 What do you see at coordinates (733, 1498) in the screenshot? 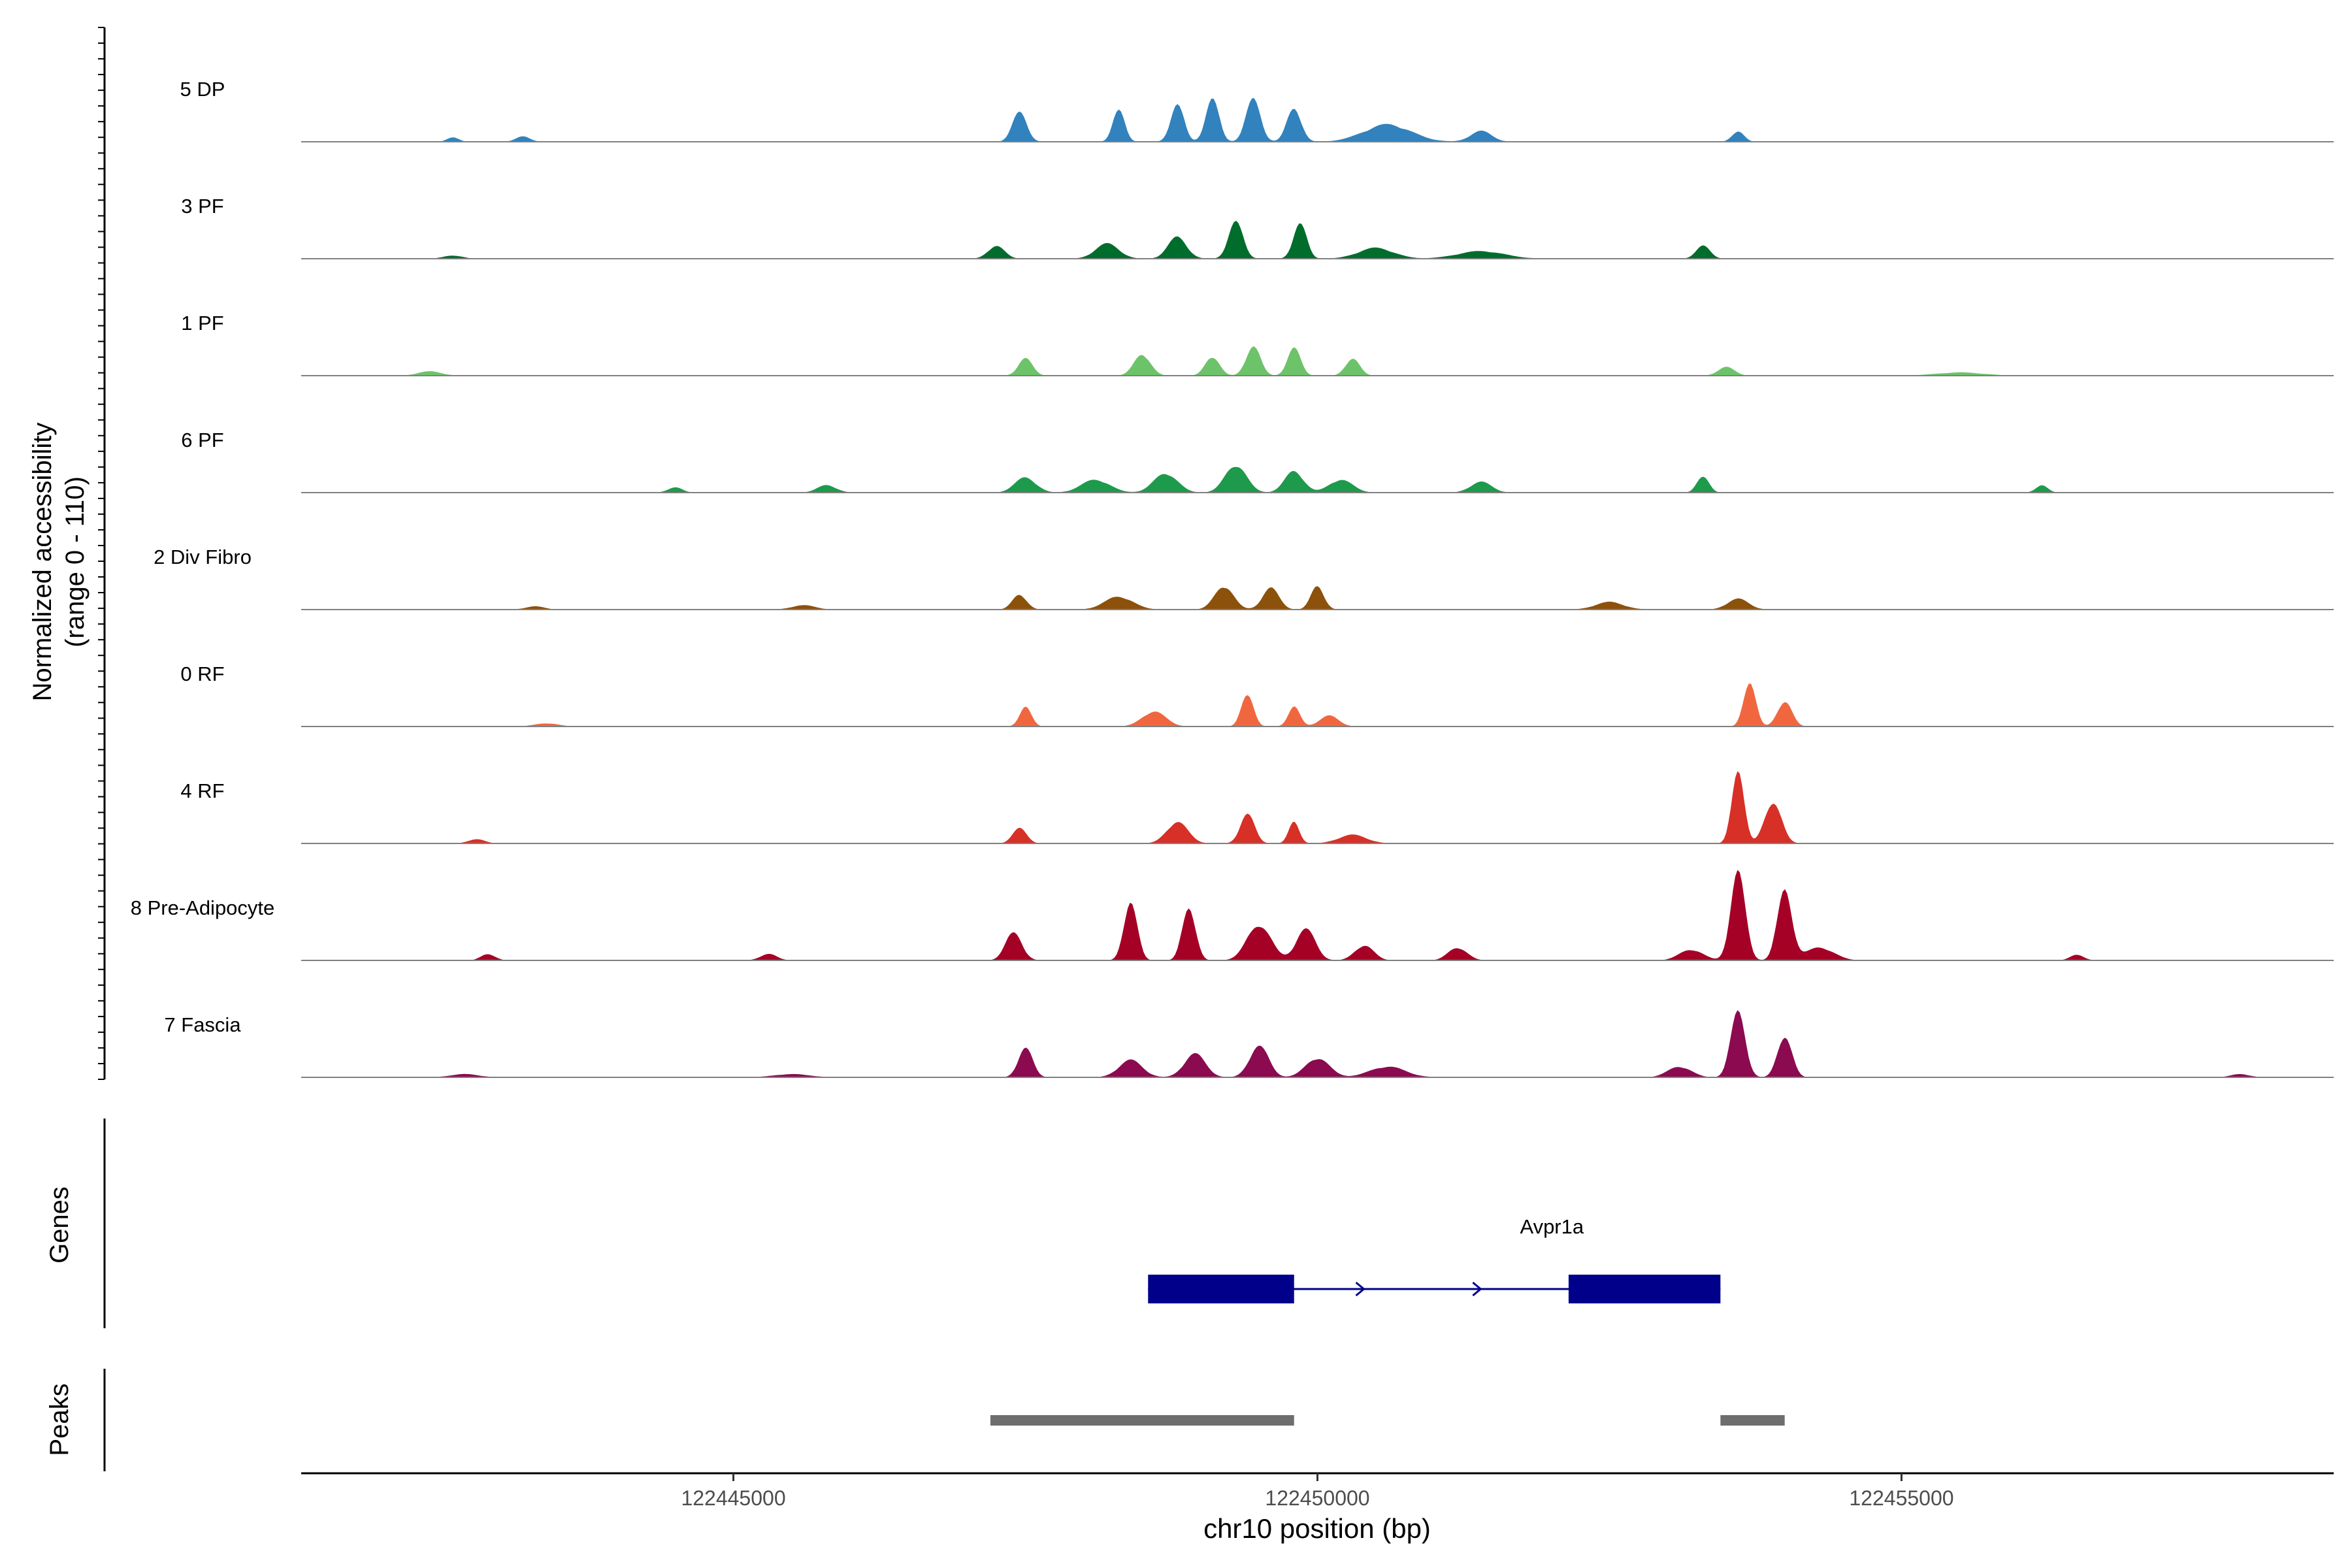
I see `x-tick-label: 122445000` at bounding box center [733, 1498].